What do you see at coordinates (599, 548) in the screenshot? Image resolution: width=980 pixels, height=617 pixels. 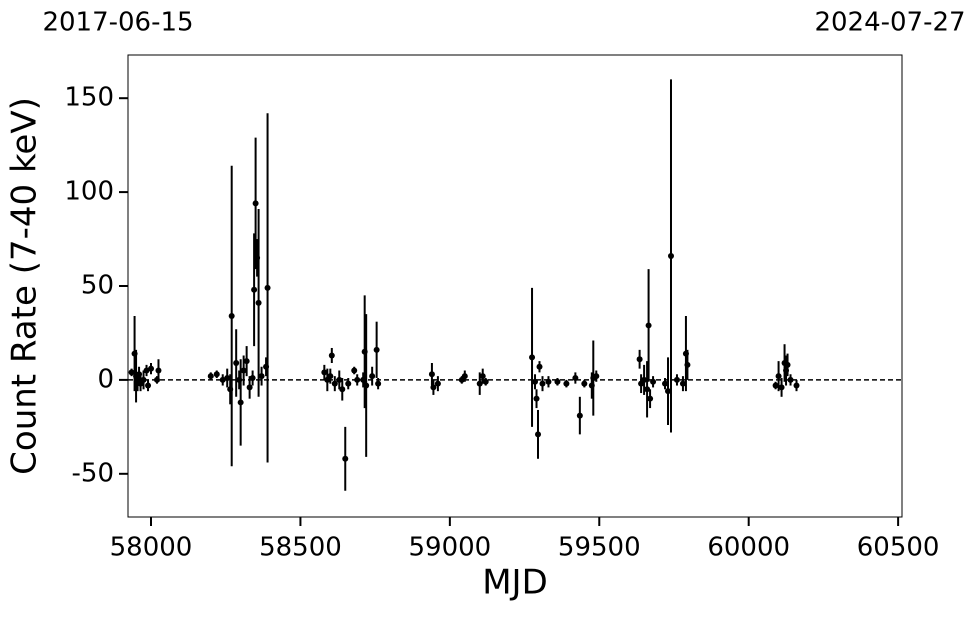 I see `x-tick-label: 59500` at bounding box center [599, 548].